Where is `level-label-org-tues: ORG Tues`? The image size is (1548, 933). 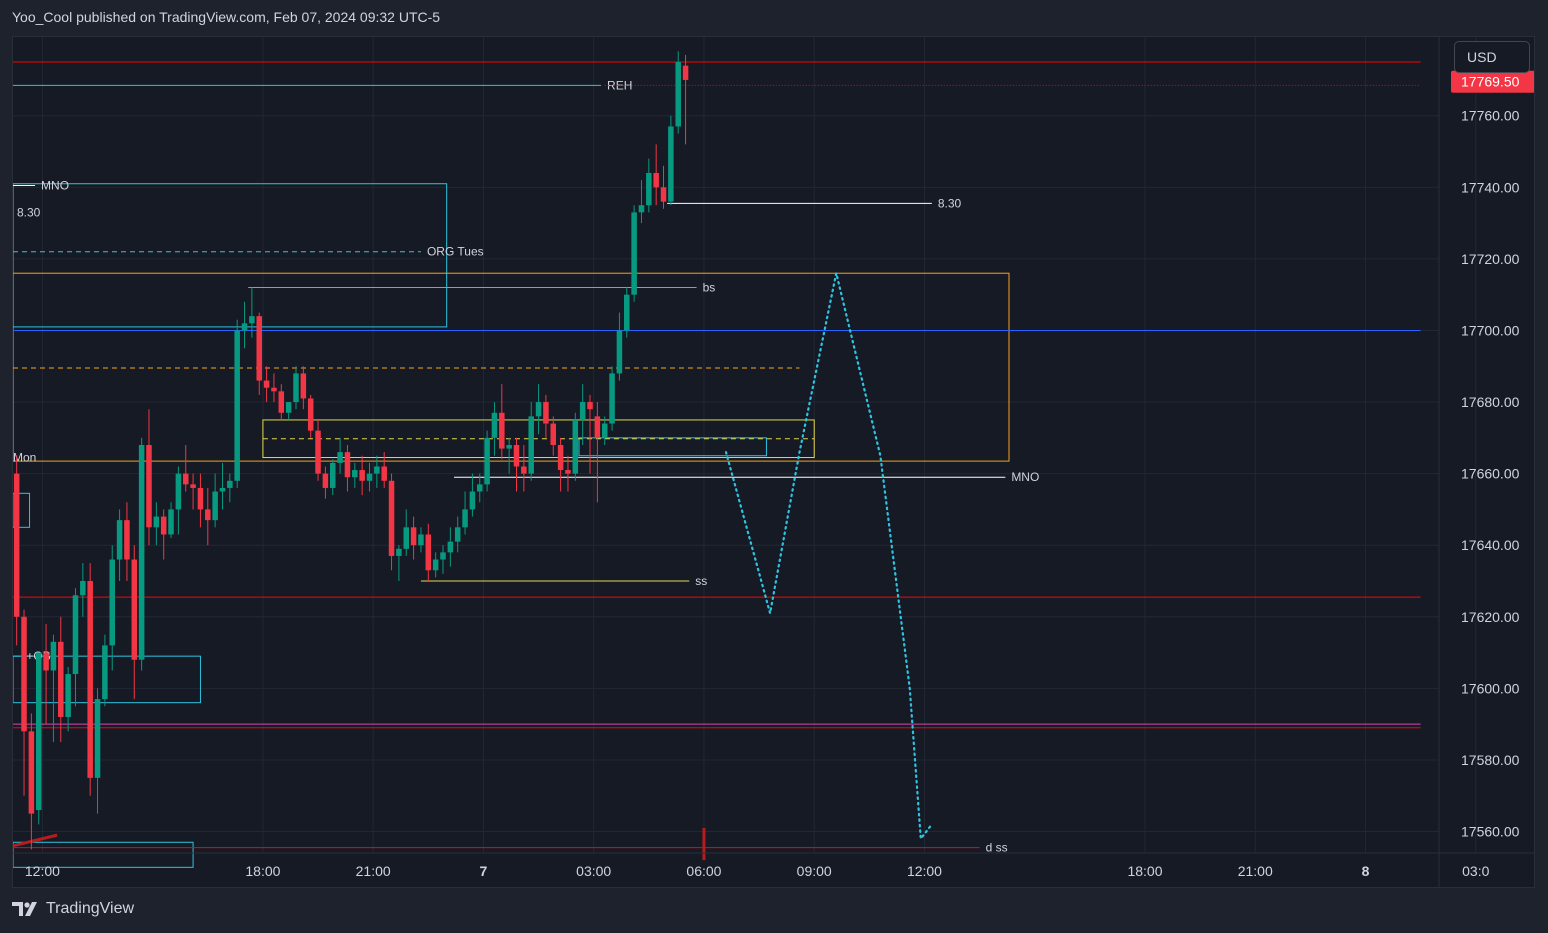 level-label-org-tues: ORG Tues is located at coordinates (455, 252).